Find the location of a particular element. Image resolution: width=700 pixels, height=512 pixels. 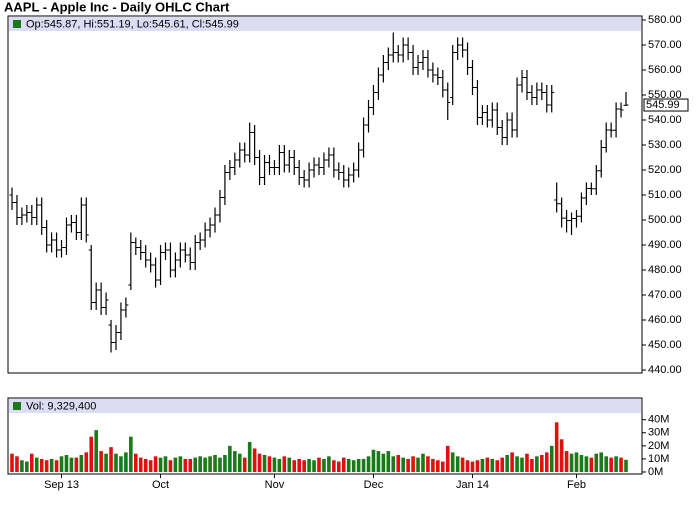

price-header is located at coordinates (325, 24).